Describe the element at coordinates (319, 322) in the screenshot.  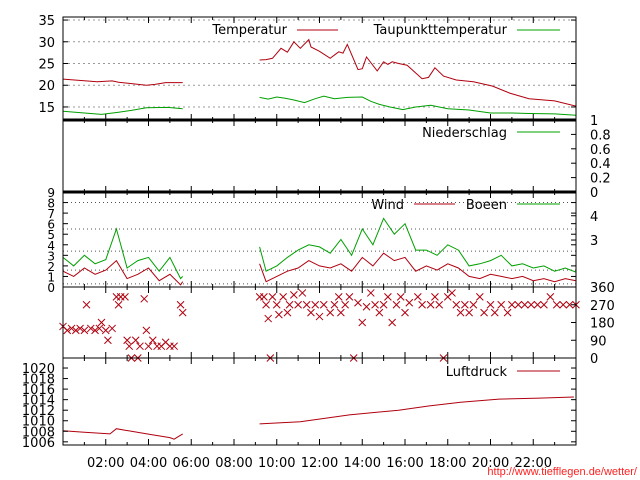
I see `panel-frame-wind-direction` at that location.